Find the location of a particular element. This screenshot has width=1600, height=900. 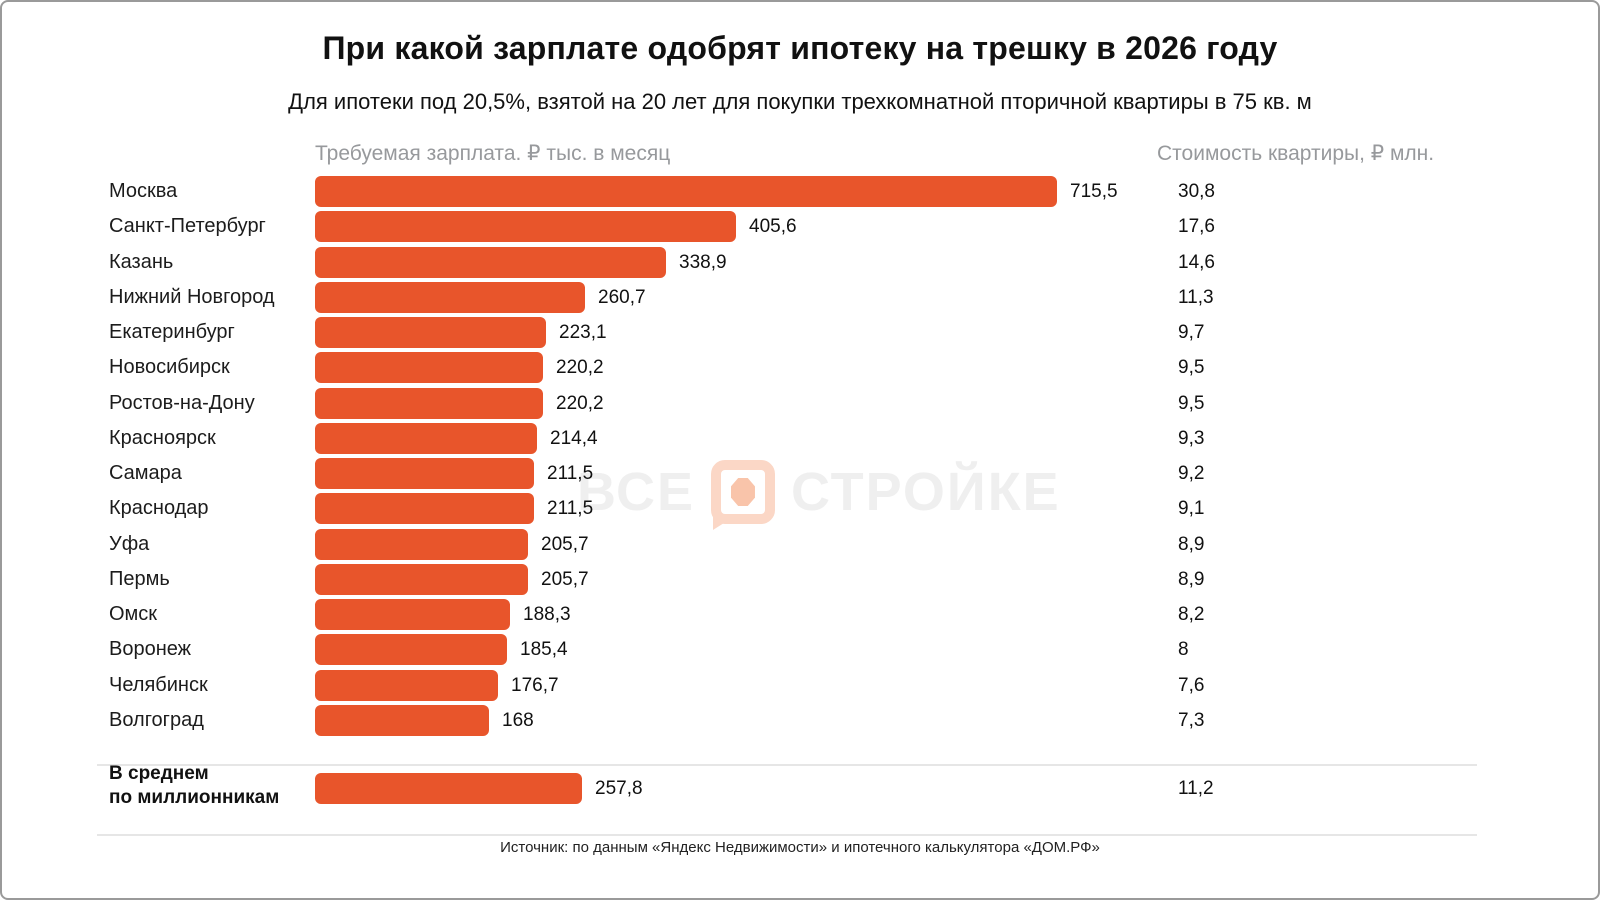

category-label: Санкт-Петербург is located at coordinates (187, 226).